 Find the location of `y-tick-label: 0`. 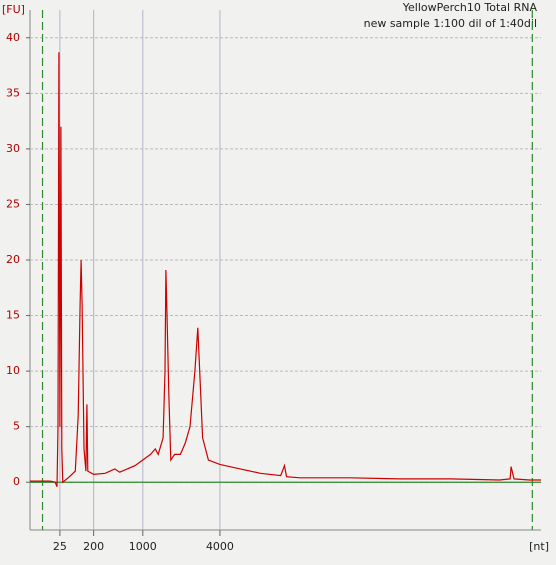

y-tick-label: 0 is located at coordinates (16, 481).